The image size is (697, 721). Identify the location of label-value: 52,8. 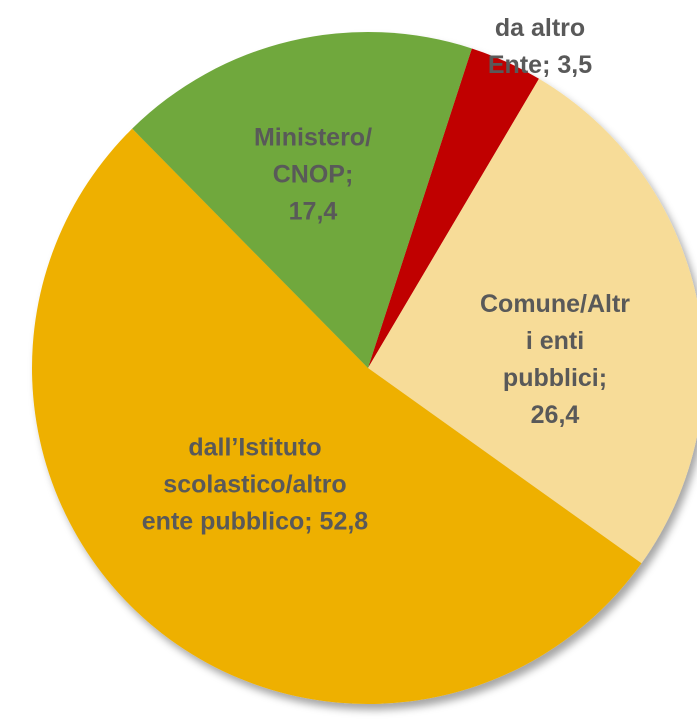
(344, 521).